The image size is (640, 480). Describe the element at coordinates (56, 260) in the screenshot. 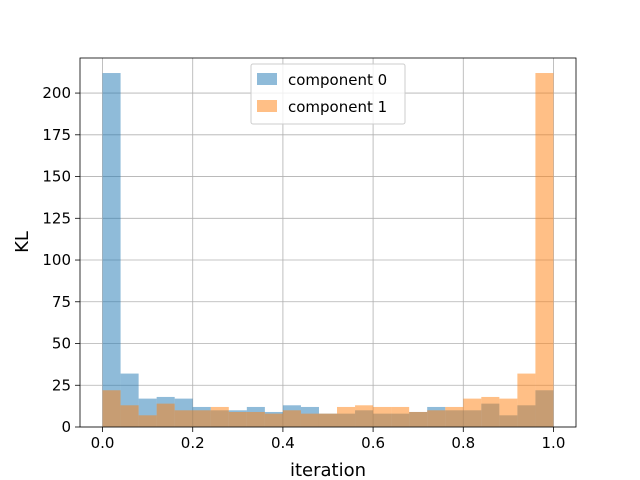

I see `y-tick-label: 100` at that location.